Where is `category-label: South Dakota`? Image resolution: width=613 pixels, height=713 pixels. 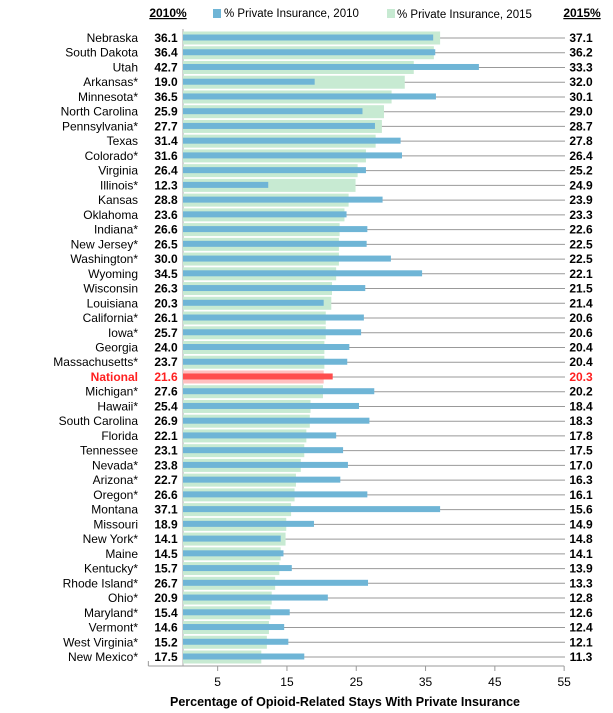 category-label: South Dakota is located at coordinates (101, 53).